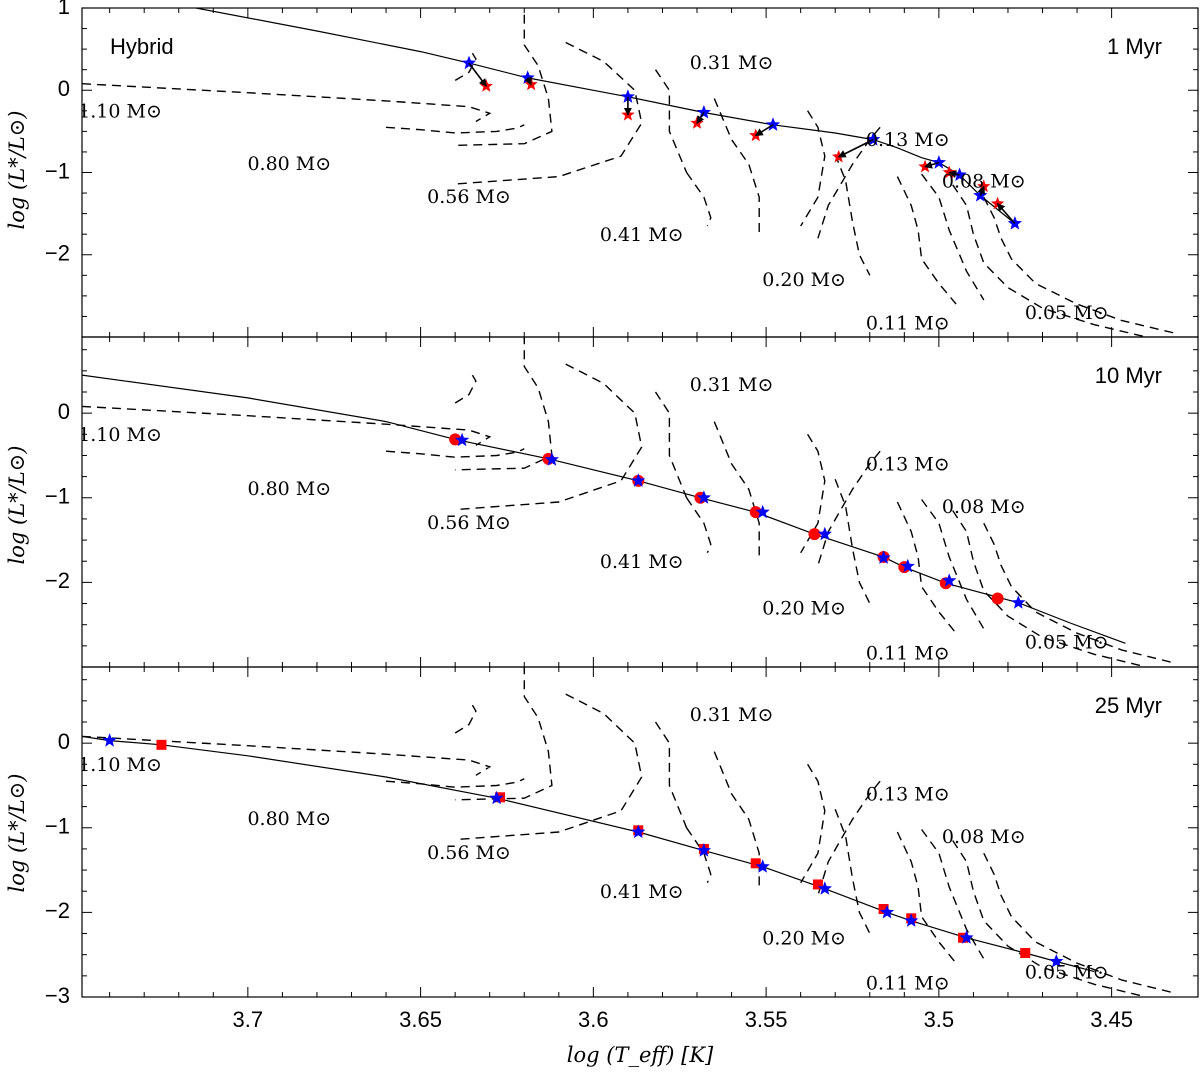 Image resolution: width=1200 pixels, height=1072 pixels. What do you see at coordinates (640, 1055) in the screenshot?
I see `x-axis-title: log (T_eff) [K]` at bounding box center [640, 1055].